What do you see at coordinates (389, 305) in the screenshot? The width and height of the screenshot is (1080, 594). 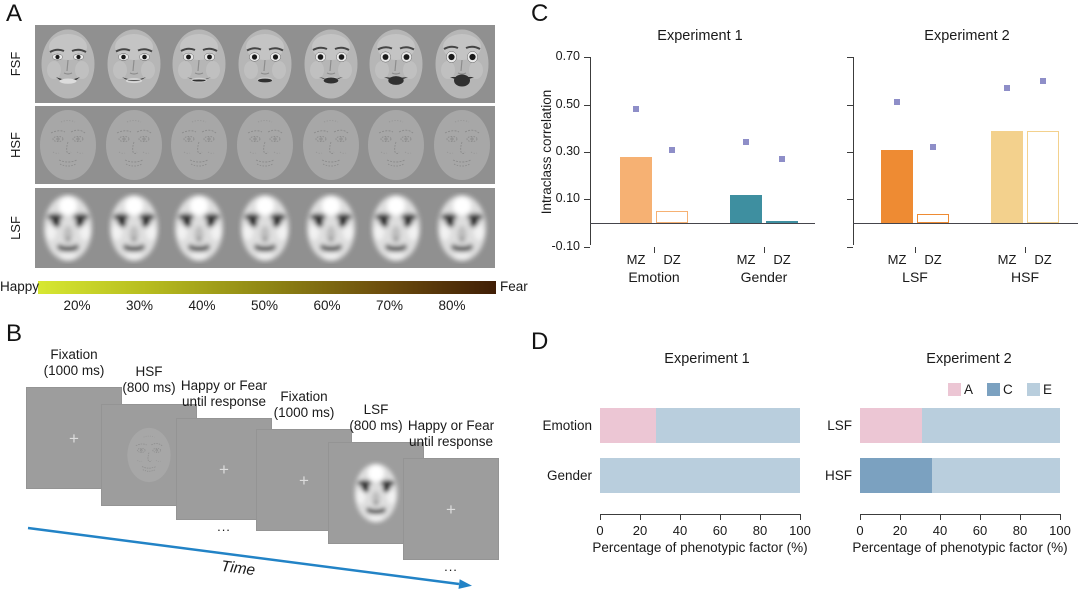 I see `gradient-percent-label: 70%` at bounding box center [389, 305].